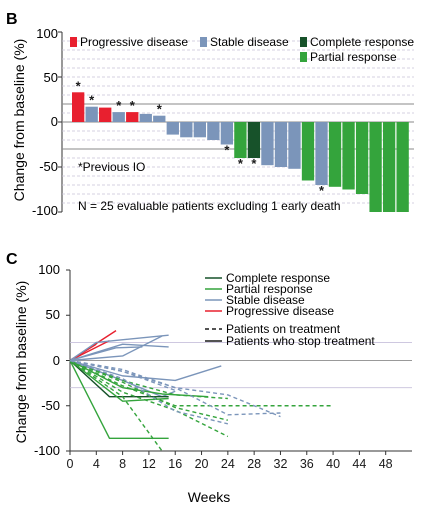 The image size is (424, 518). Describe the element at coordinates (21, 362) in the screenshot. I see `panel-c-ylabel: Change from baseline (%)` at that location.